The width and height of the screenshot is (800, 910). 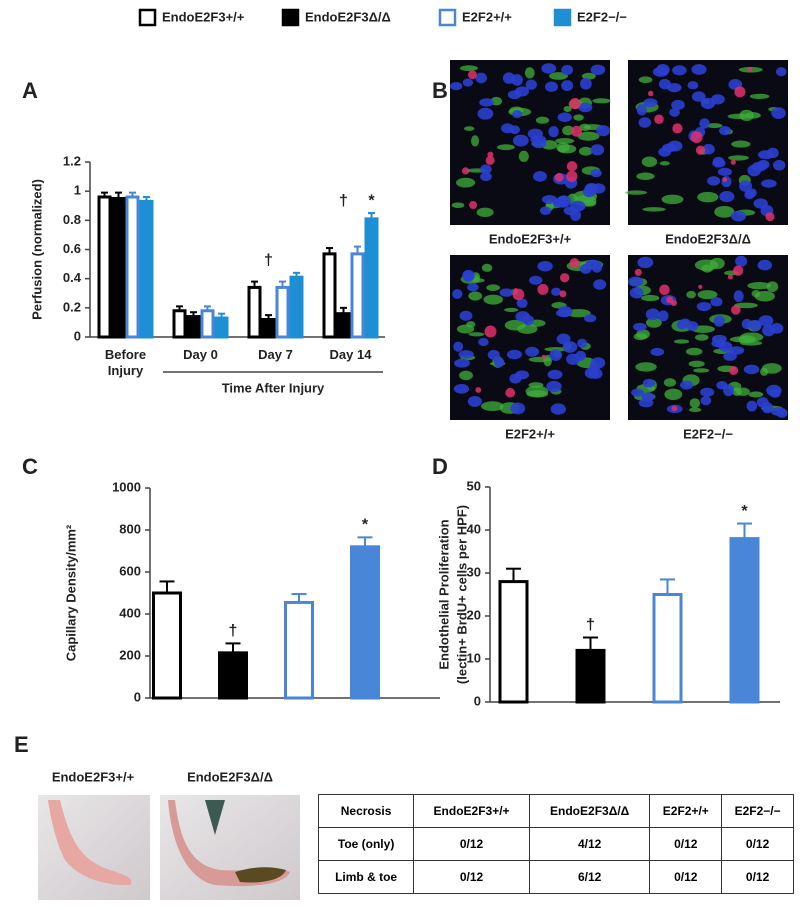 I want to click on y-tick-label: 1, so click(x=77, y=190).